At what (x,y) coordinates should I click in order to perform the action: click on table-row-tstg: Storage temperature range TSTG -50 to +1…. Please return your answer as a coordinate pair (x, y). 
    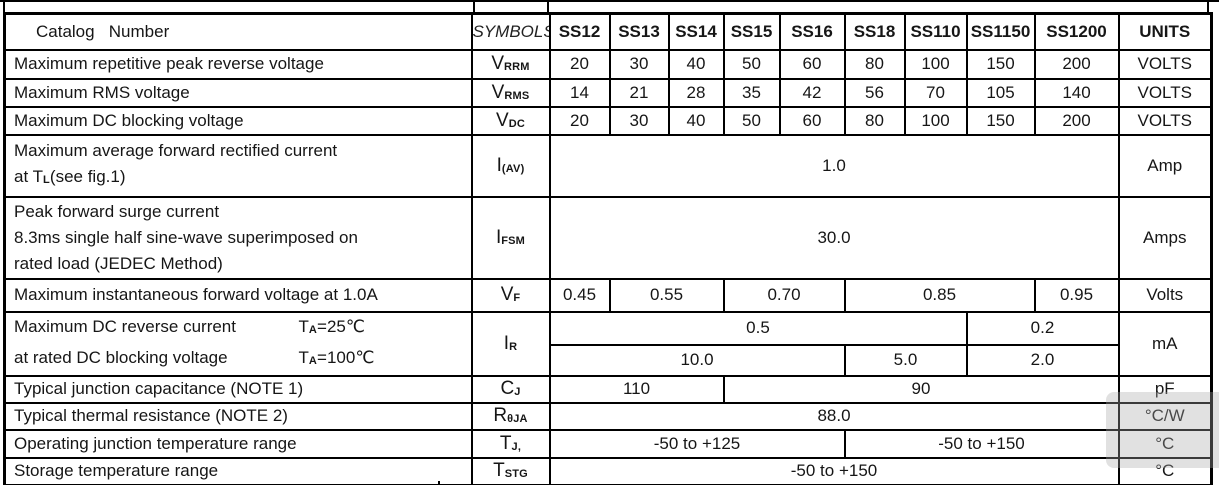
    Looking at the image, I should click on (608, 470).